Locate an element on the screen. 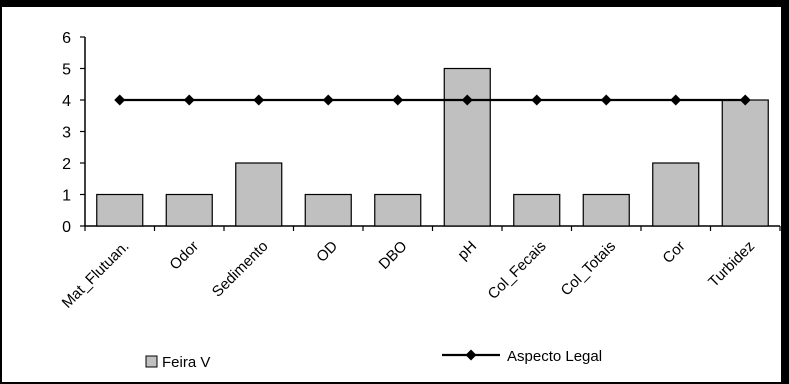  y-tick-label: 3 is located at coordinates (66, 133).